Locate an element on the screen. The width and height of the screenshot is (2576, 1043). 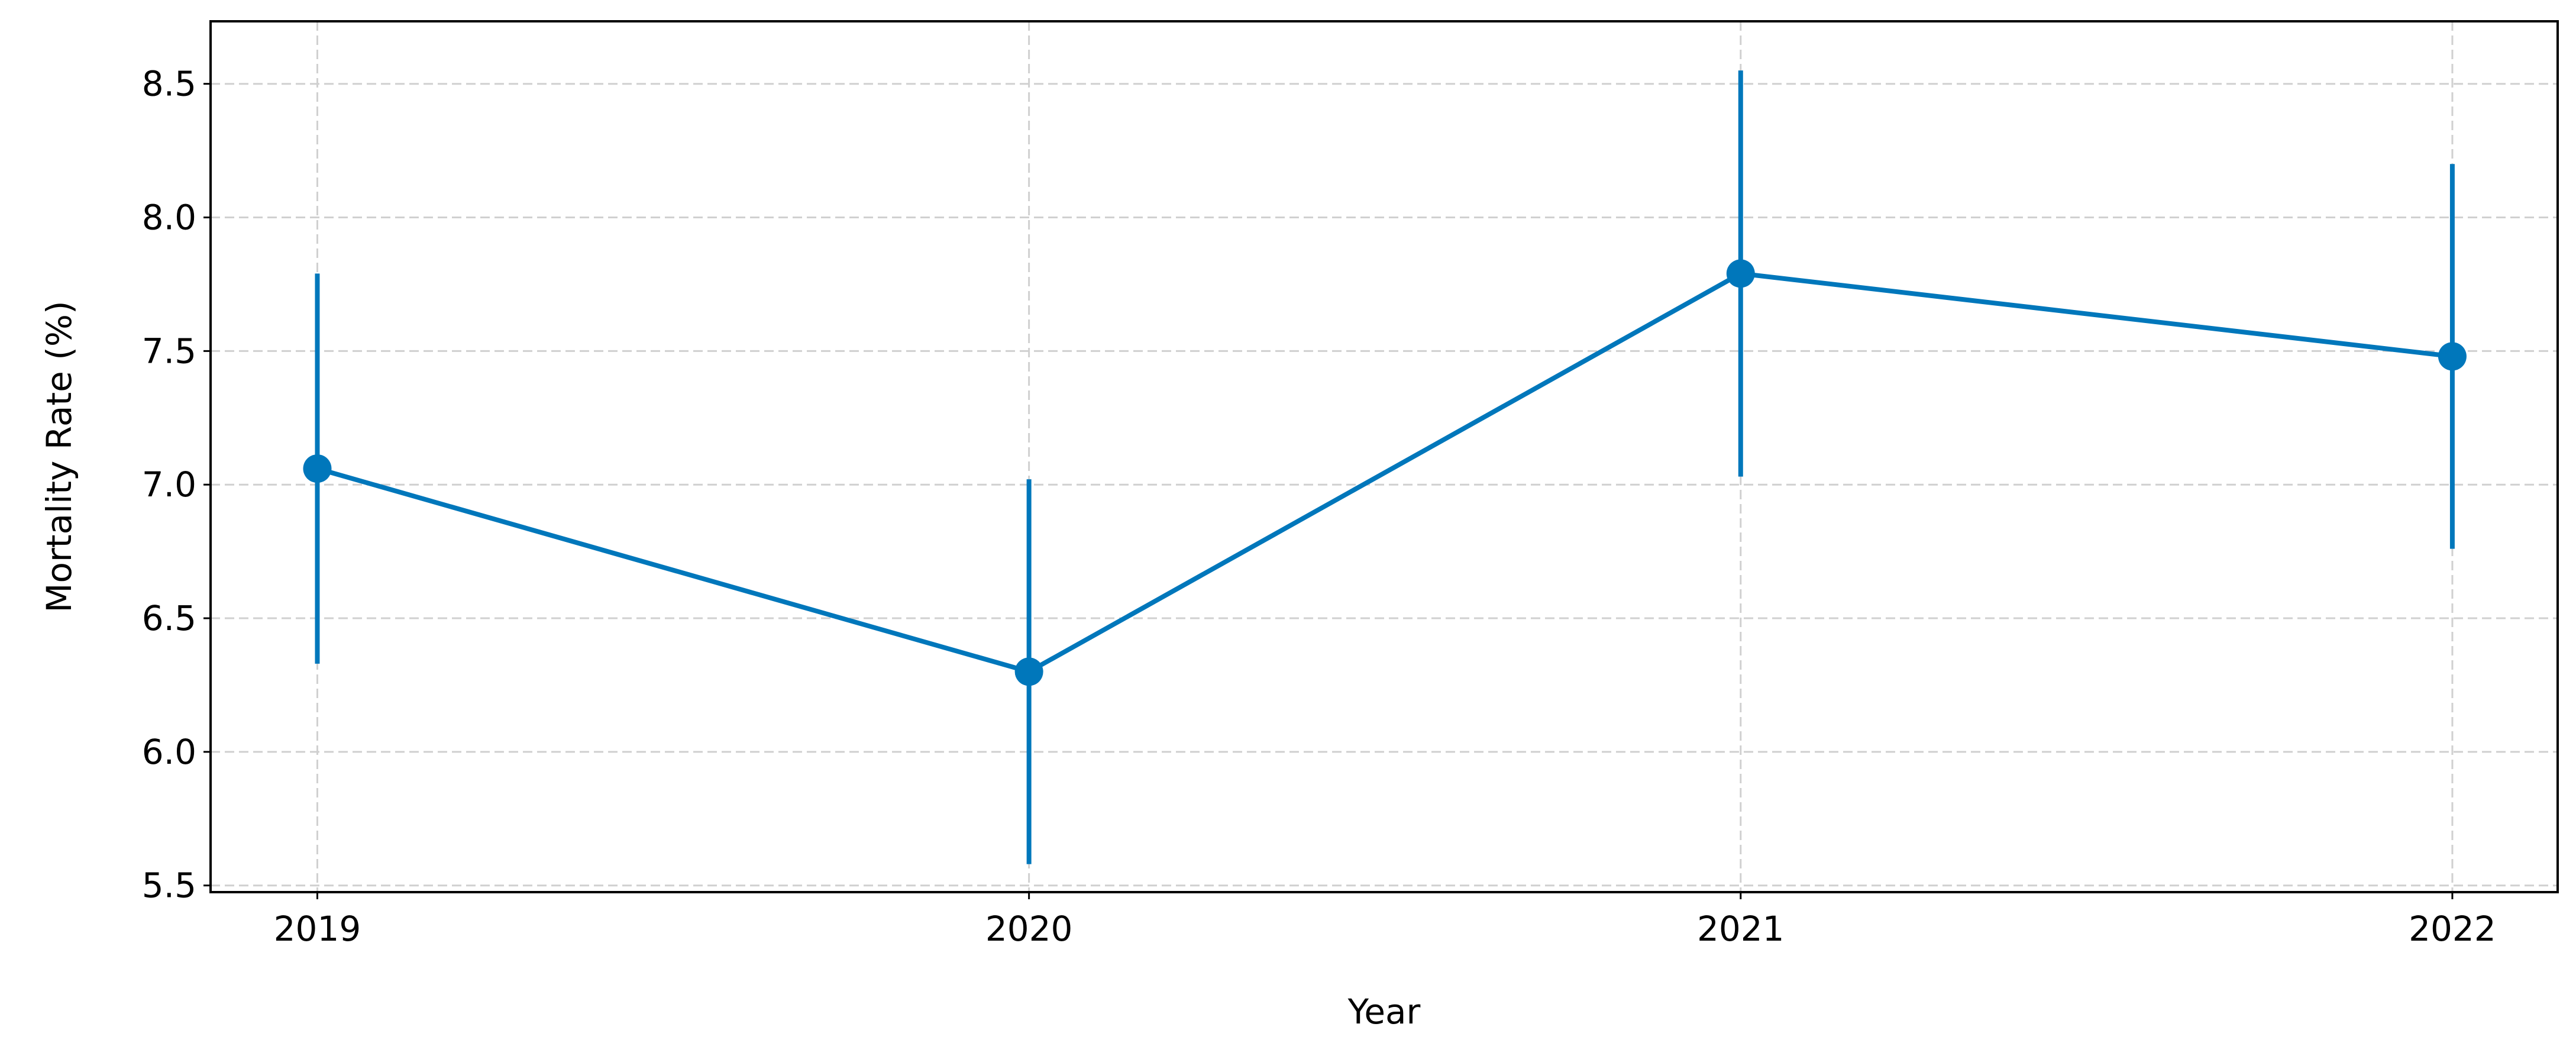
x-axis-label: Year is located at coordinates (1384, 1012).